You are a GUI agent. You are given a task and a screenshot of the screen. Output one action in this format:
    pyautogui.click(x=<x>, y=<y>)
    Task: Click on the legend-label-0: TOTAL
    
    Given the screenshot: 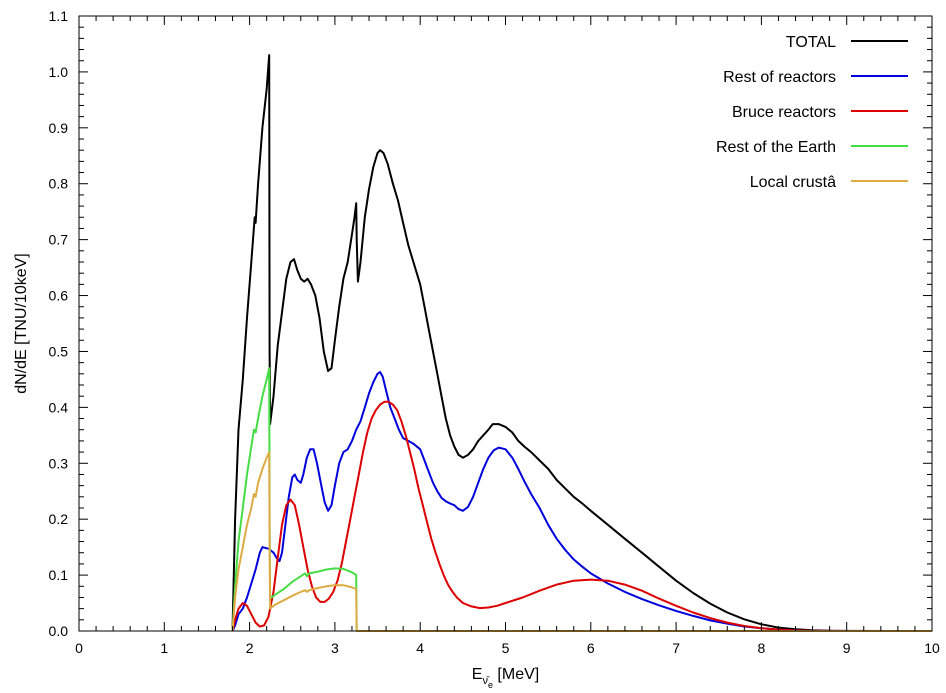 What is the action you would take?
    pyautogui.click(x=811, y=42)
    